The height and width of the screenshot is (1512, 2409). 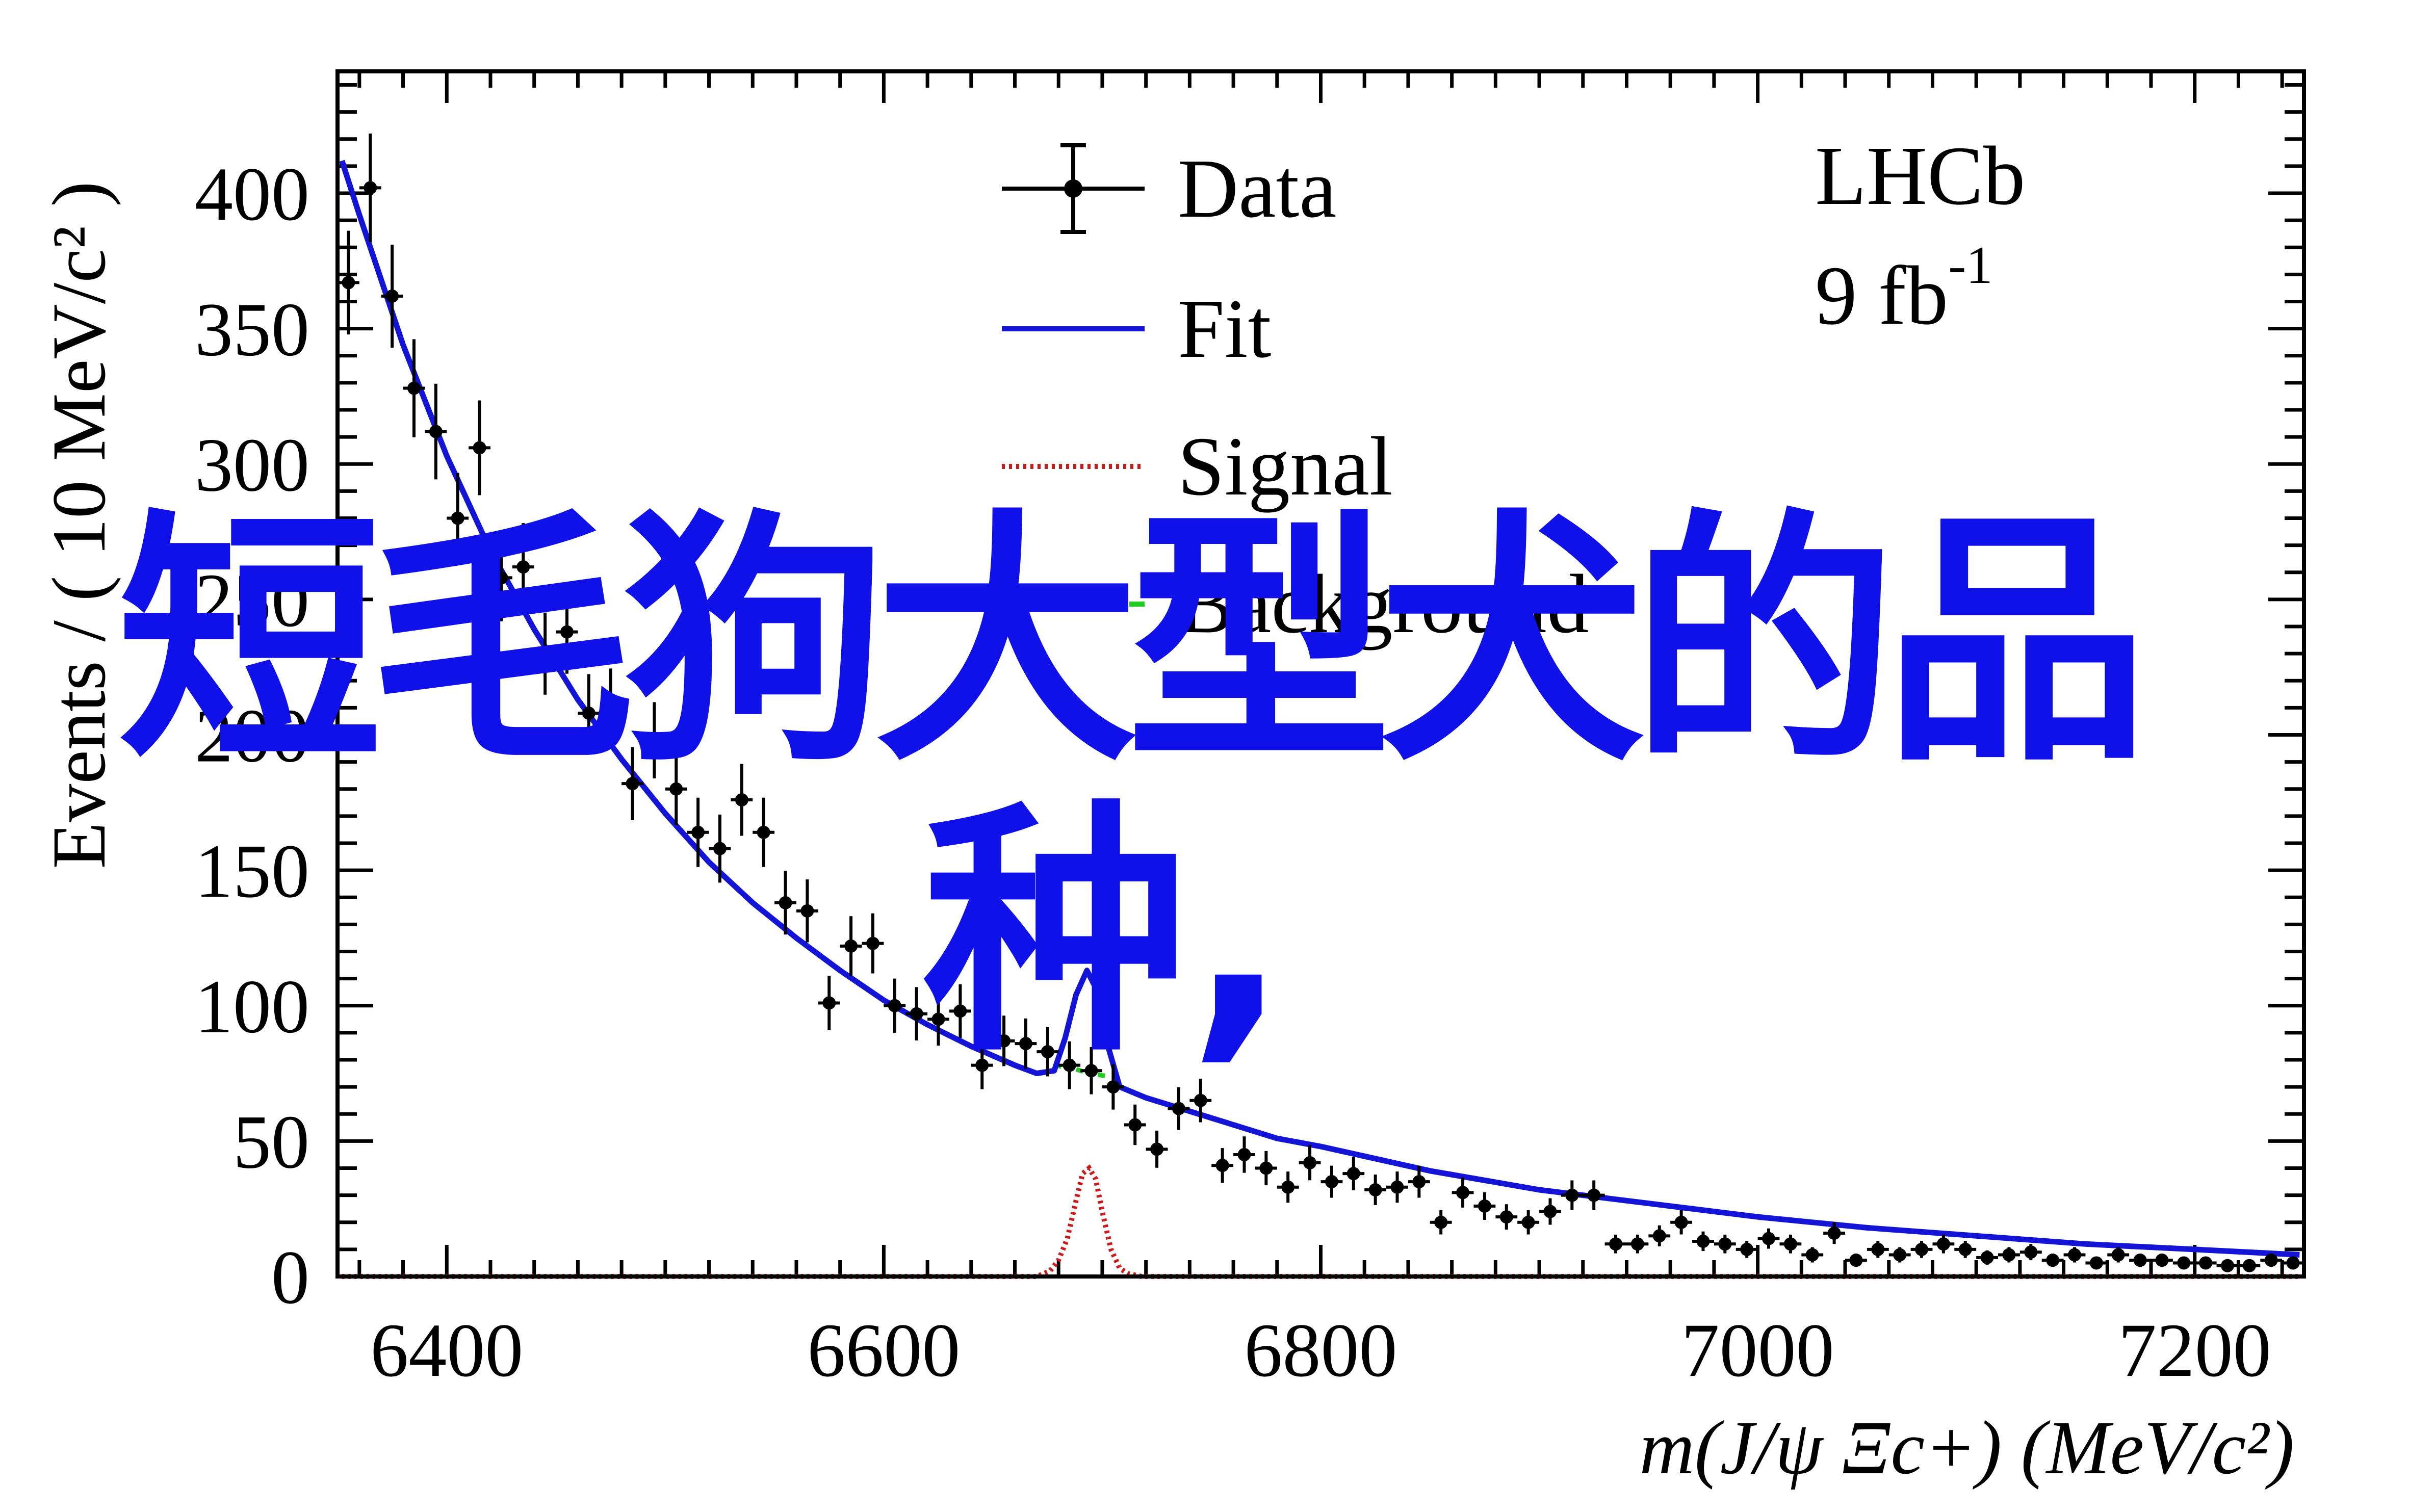 What do you see at coordinates (1882, 295) in the screenshot?
I see `luminosity-value: 9 fb` at bounding box center [1882, 295].